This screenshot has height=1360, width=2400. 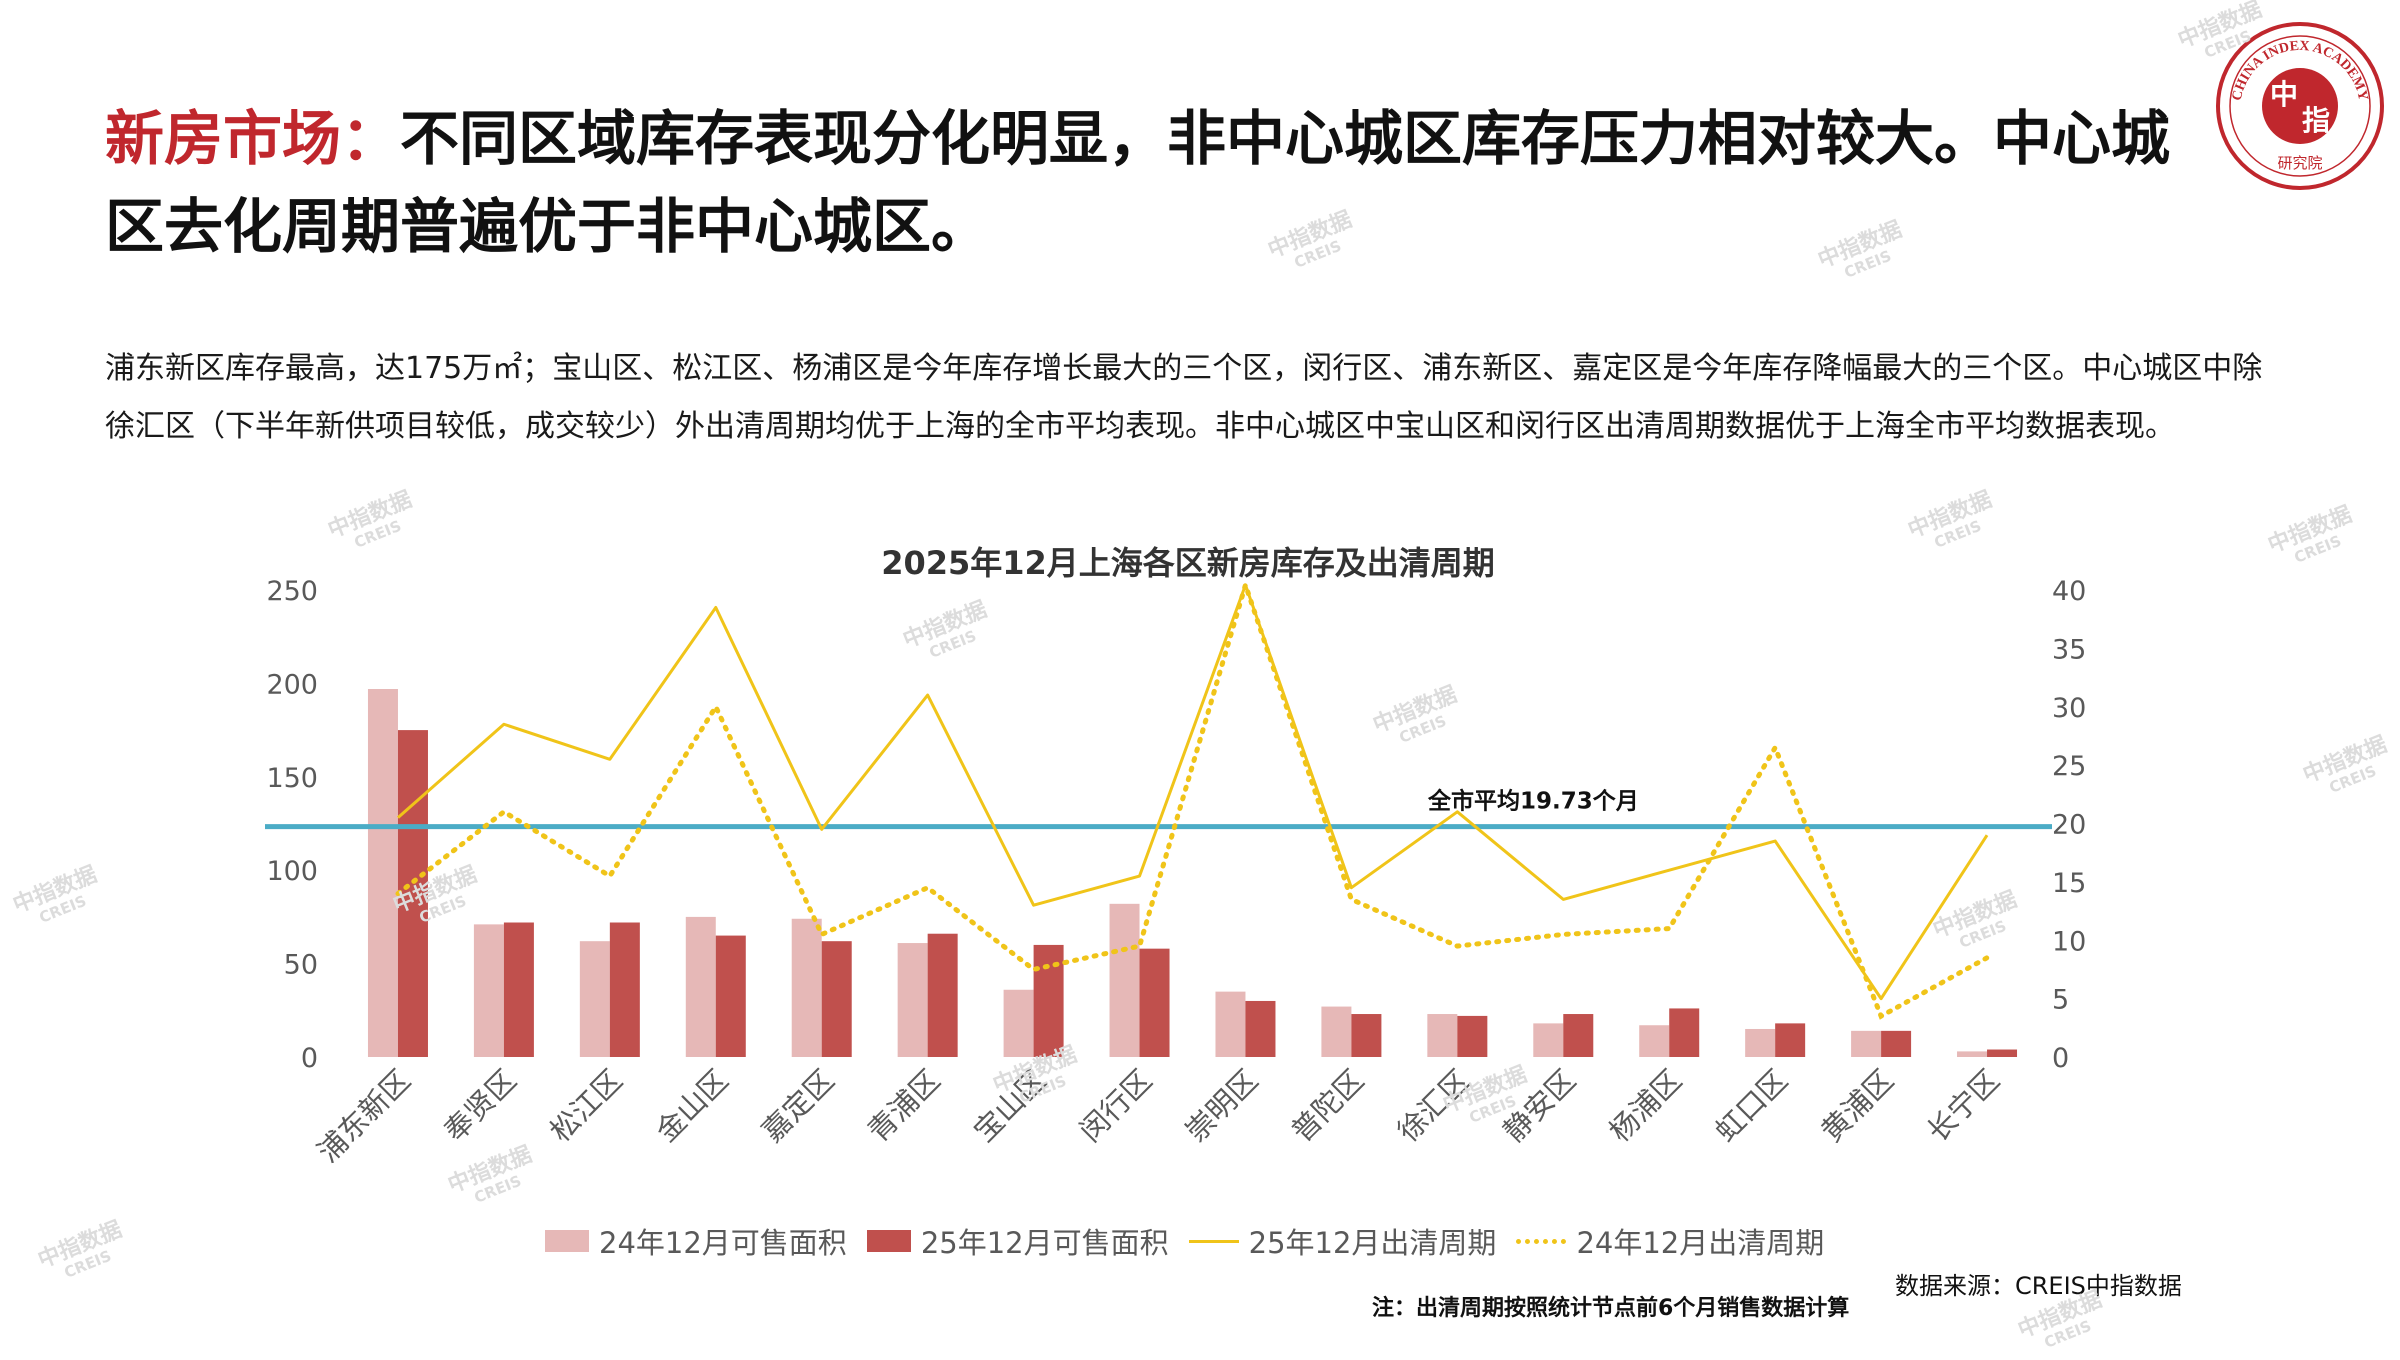 What do you see at coordinates (1700, 1243) in the screenshot?
I see `legend-label-line-2024: 24年12月出清周期` at bounding box center [1700, 1243].